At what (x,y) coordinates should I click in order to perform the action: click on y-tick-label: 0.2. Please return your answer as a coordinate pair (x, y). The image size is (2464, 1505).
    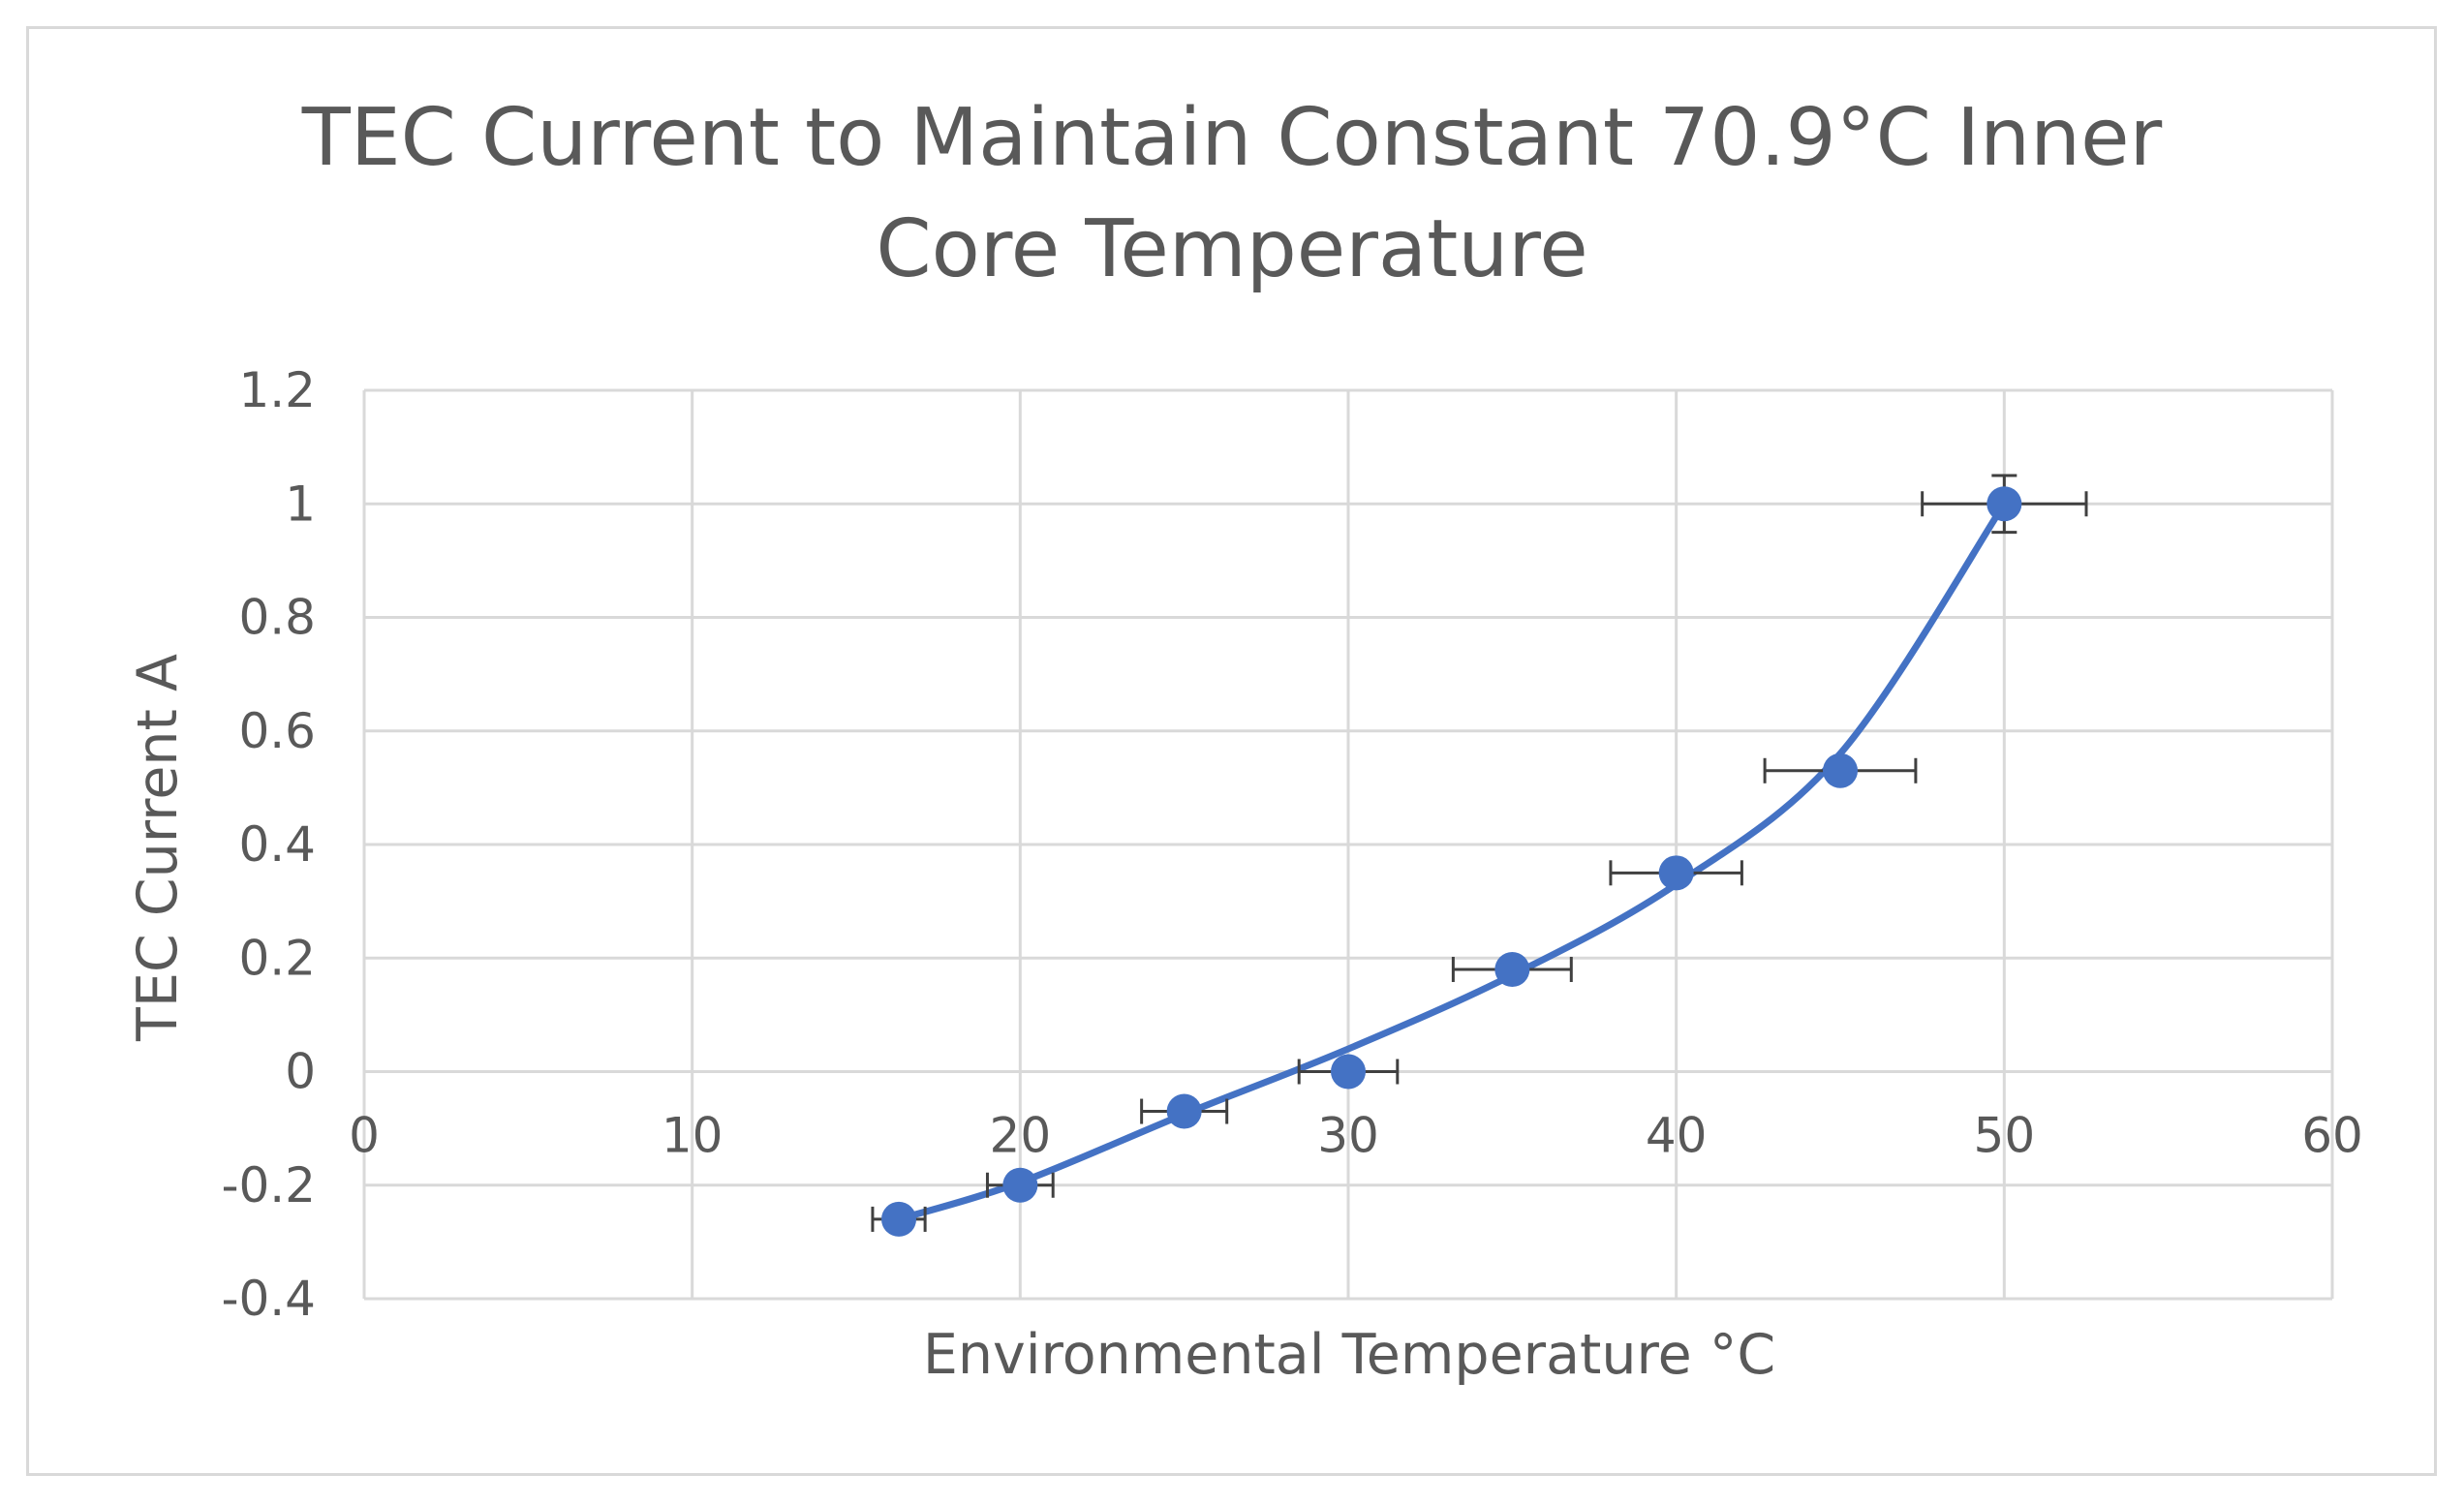
    Looking at the image, I should click on (277, 958).